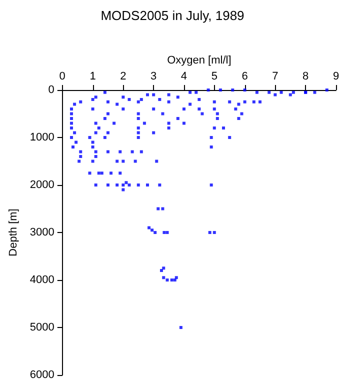 The width and height of the screenshot is (345, 384). Describe the element at coordinates (172, 15) in the screenshot. I see `chart-title: MODS2005 in July, 1989` at that location.